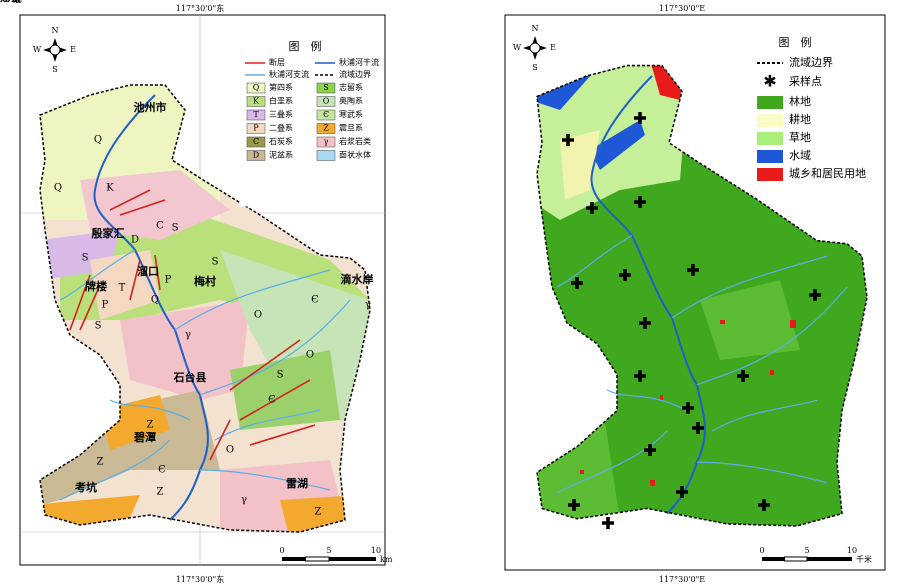  I want to click on geo-label: T, so click(122, 288).